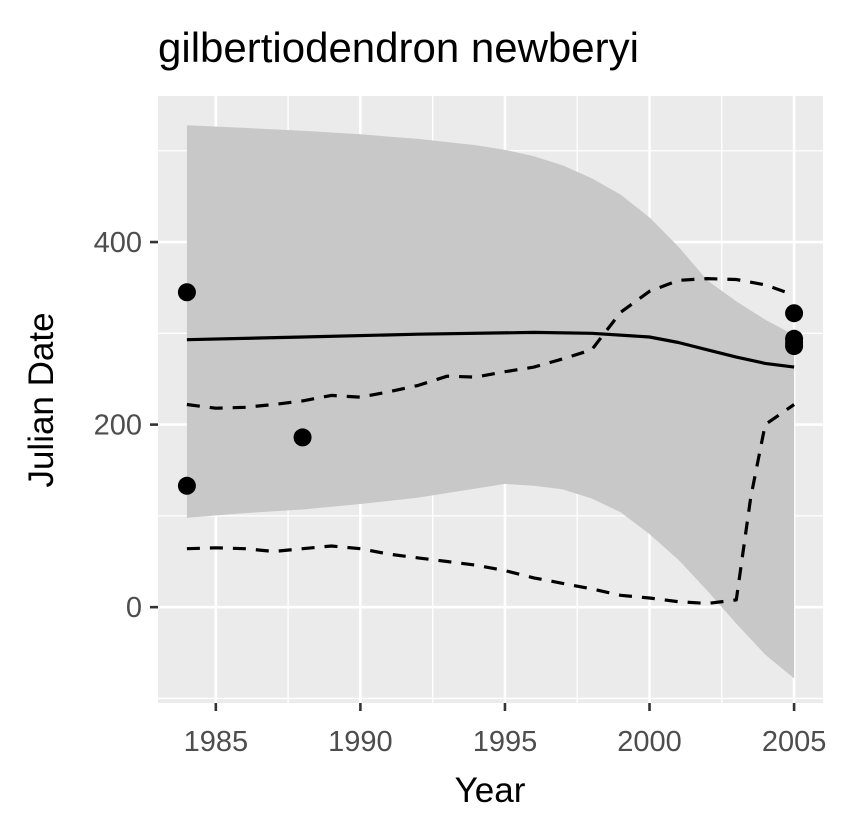 The height and width of the screenshot is (835, 846). What do you see at coordinates (118, 243) in the screenshot?
I see `y-tick-label: 400` at bounding box center [118, 243].